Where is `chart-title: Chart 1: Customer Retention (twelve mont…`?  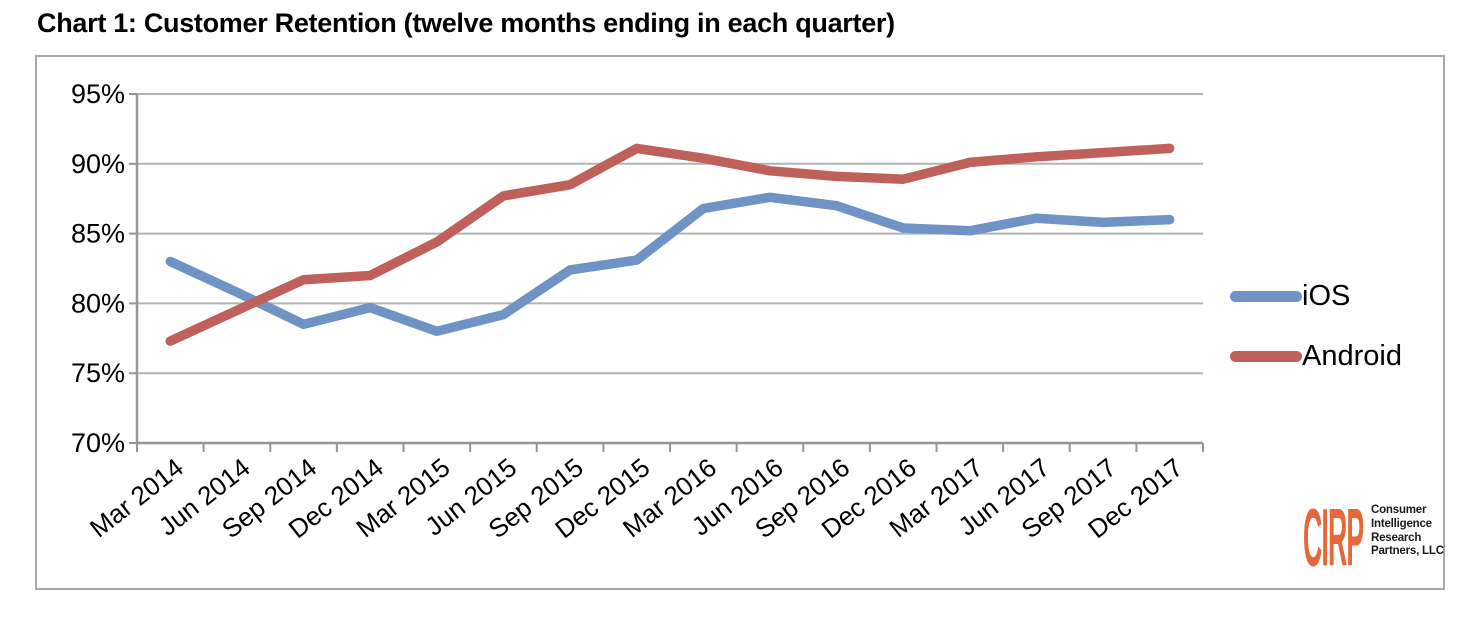
chart-title: Chart 1: Customer Retention (twelve mont… is located at coordinates (466, 23).